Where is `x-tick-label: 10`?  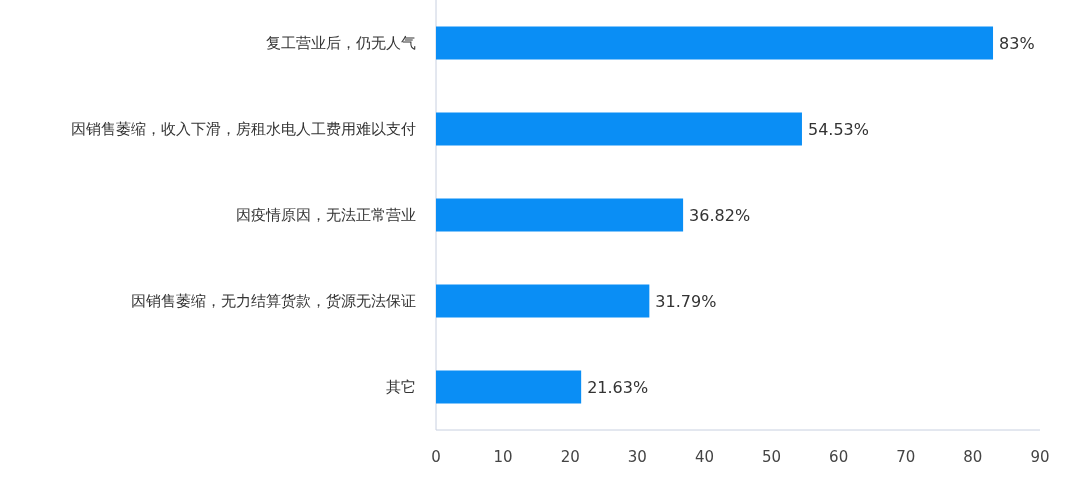 x-tick-label: 10 is located at coordinates (503, 457).